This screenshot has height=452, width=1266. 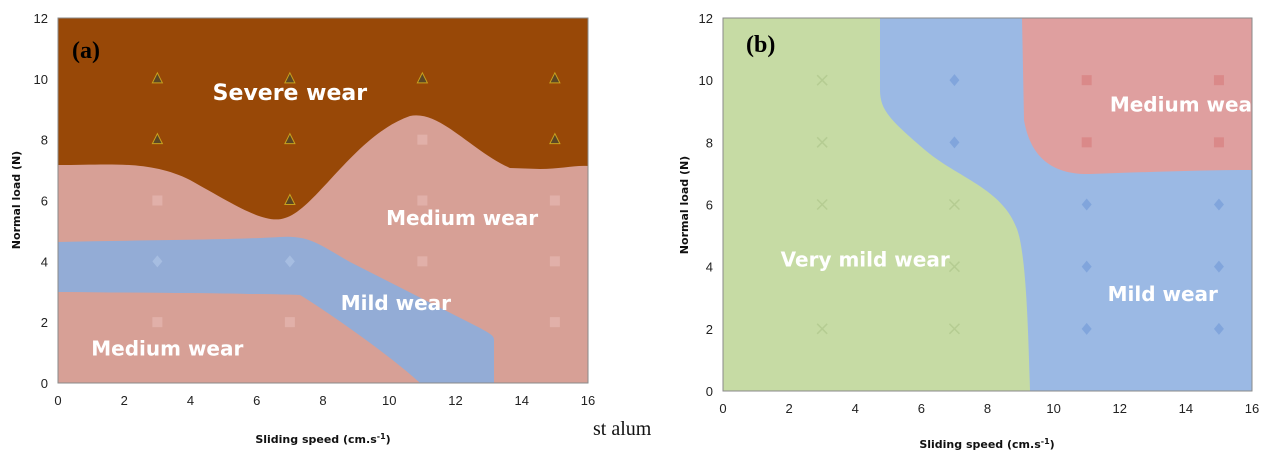 I want to click on panel-a-x-axis-title: Sliding speed (cm.s-1), so click(x=322, y=439).